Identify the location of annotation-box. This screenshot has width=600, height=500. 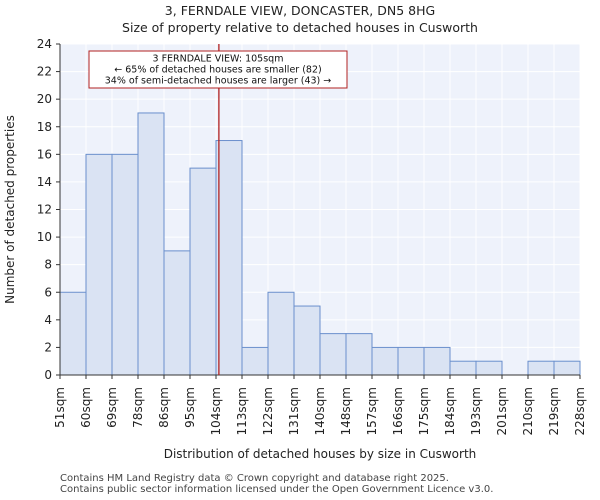
(218, 69).